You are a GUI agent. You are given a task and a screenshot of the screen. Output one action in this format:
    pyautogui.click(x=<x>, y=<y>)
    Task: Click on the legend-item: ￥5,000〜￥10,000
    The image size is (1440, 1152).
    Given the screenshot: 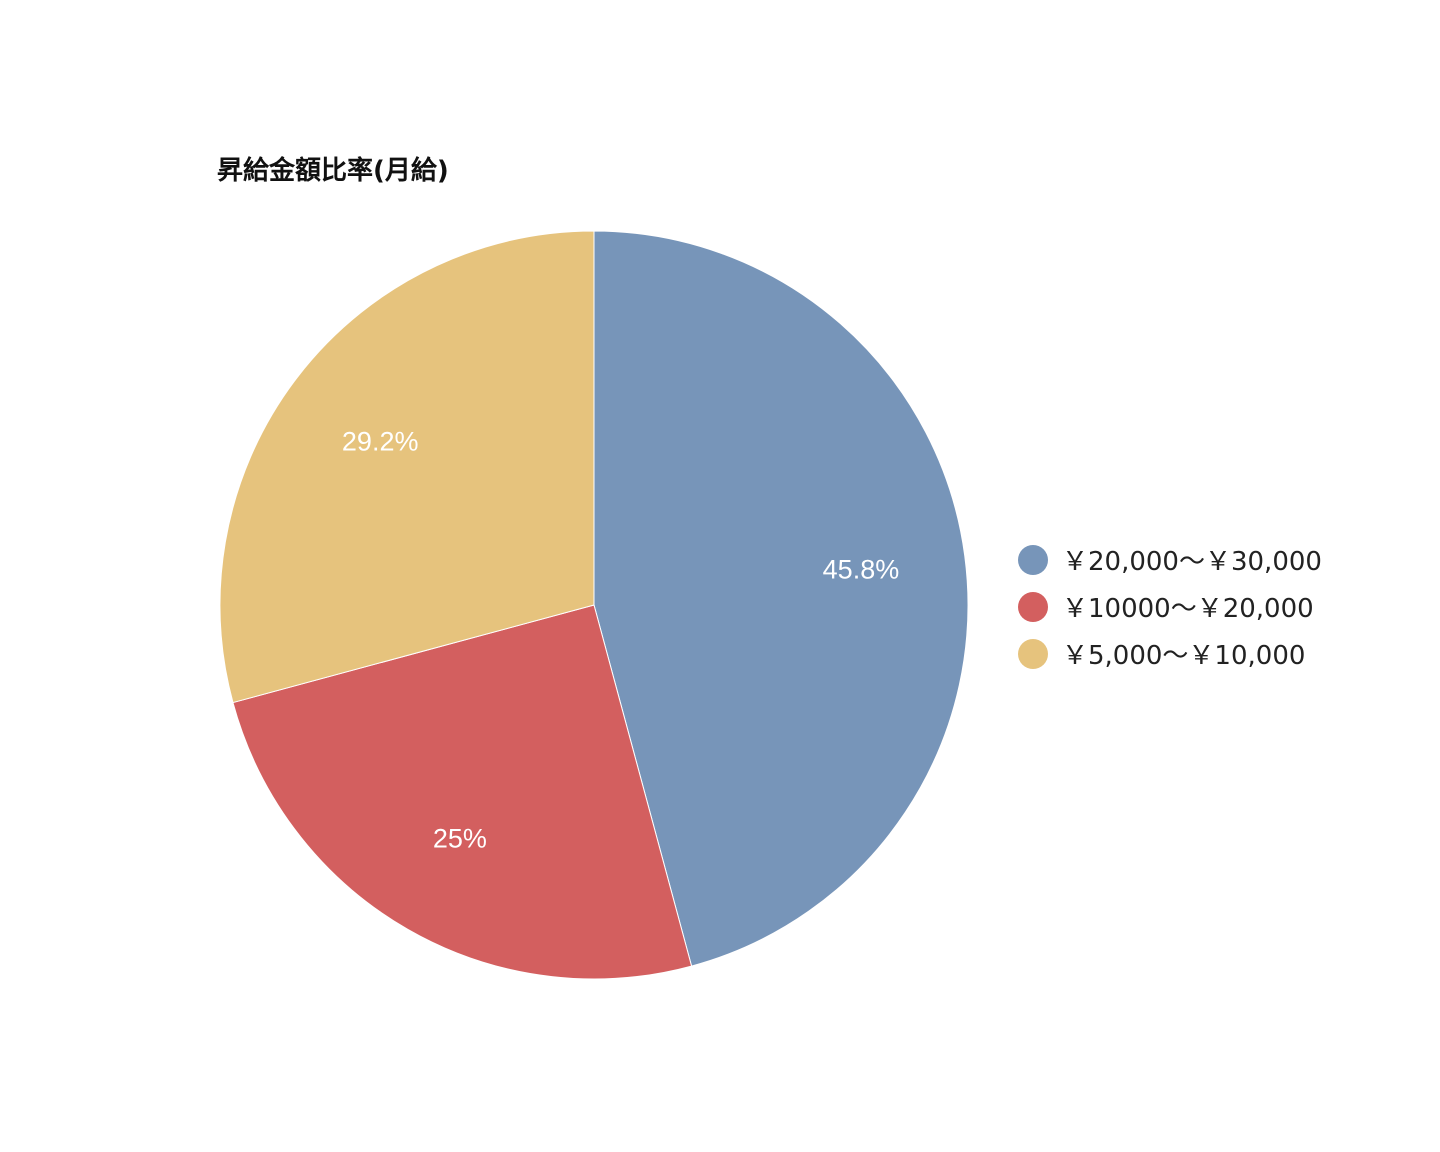 What is the action you would take?
    pyautogui.click(x=1170, y=653)
    